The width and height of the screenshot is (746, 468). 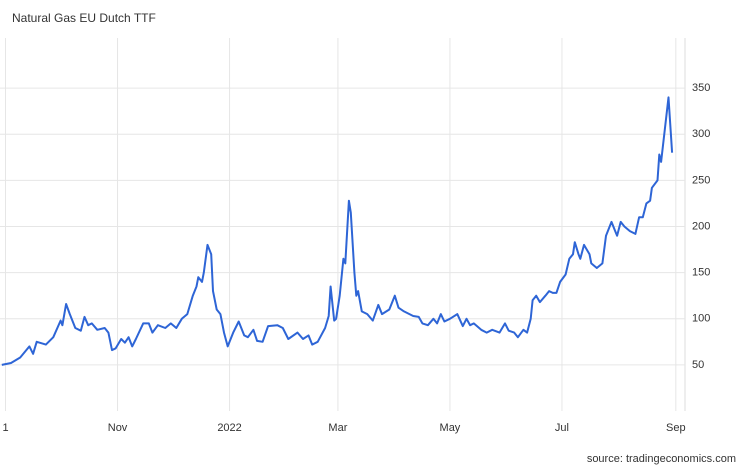 I want to click on x-tick-label: Nov, so click(x=118, y=428).